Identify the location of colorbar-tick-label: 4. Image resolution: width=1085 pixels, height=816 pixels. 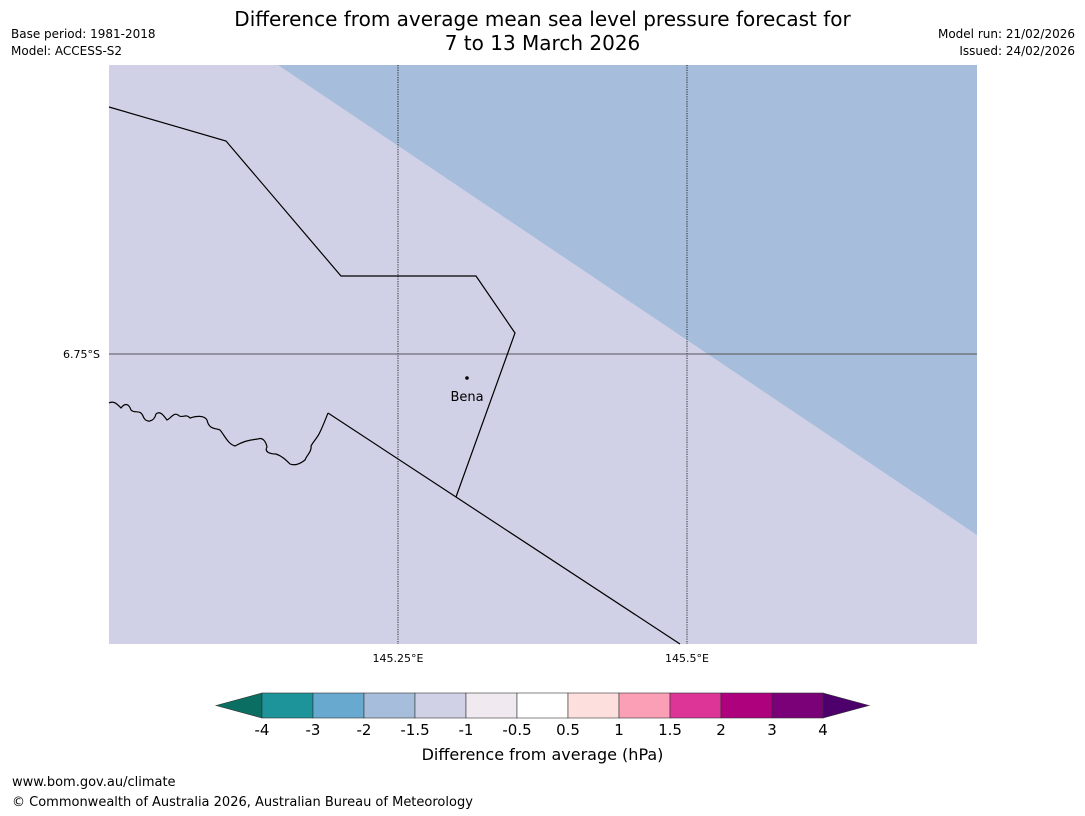
(823, 730).